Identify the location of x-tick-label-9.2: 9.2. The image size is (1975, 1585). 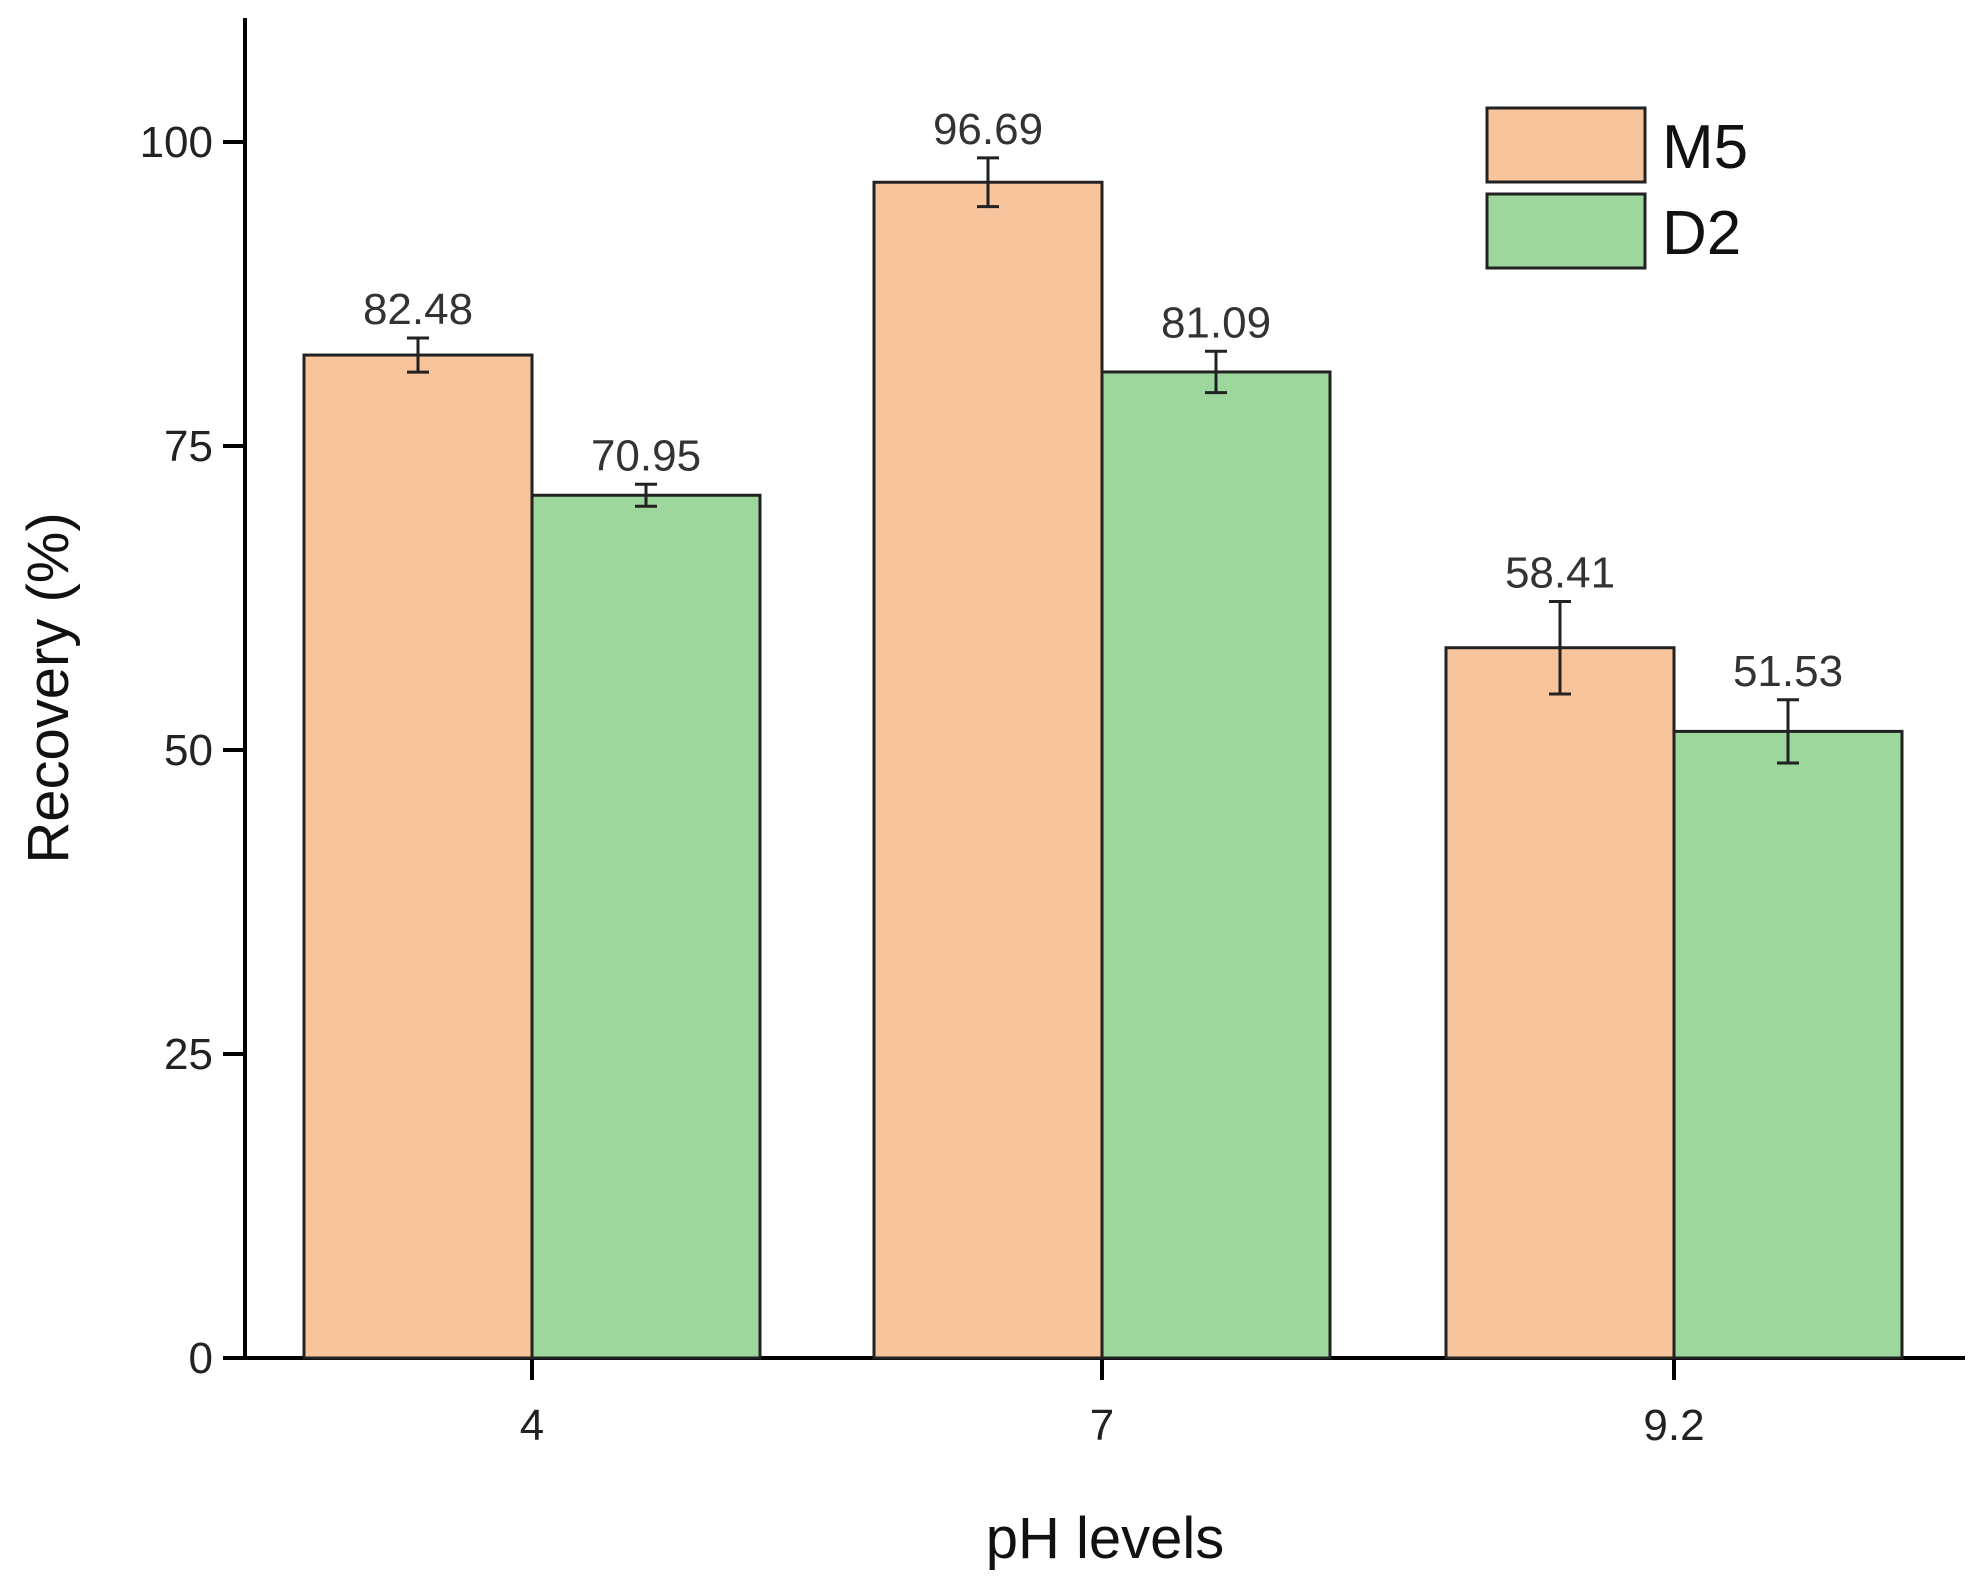
(1673, 1425).